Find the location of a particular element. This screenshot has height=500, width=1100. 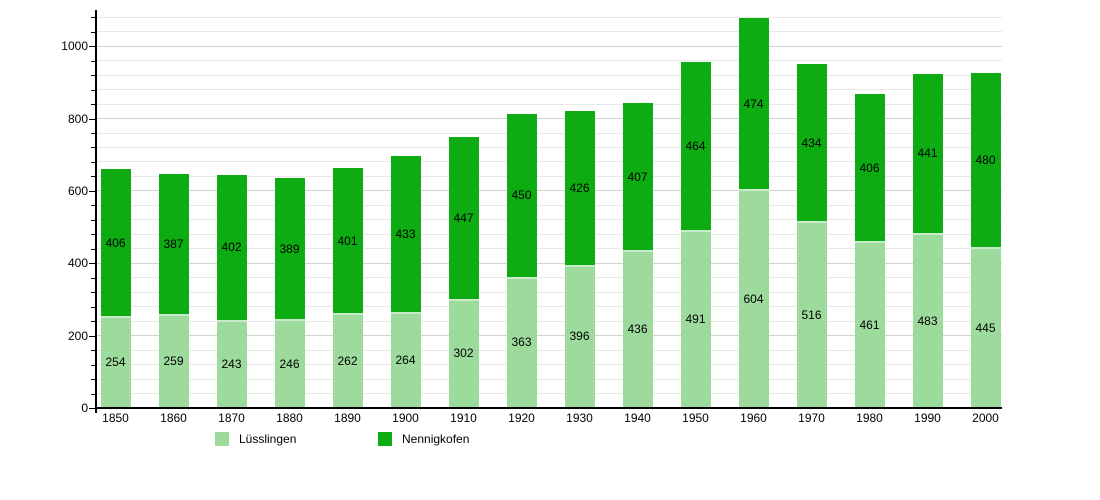

bar-value-nennigkofen-1850: 406 is located at coordinates (115, 242).